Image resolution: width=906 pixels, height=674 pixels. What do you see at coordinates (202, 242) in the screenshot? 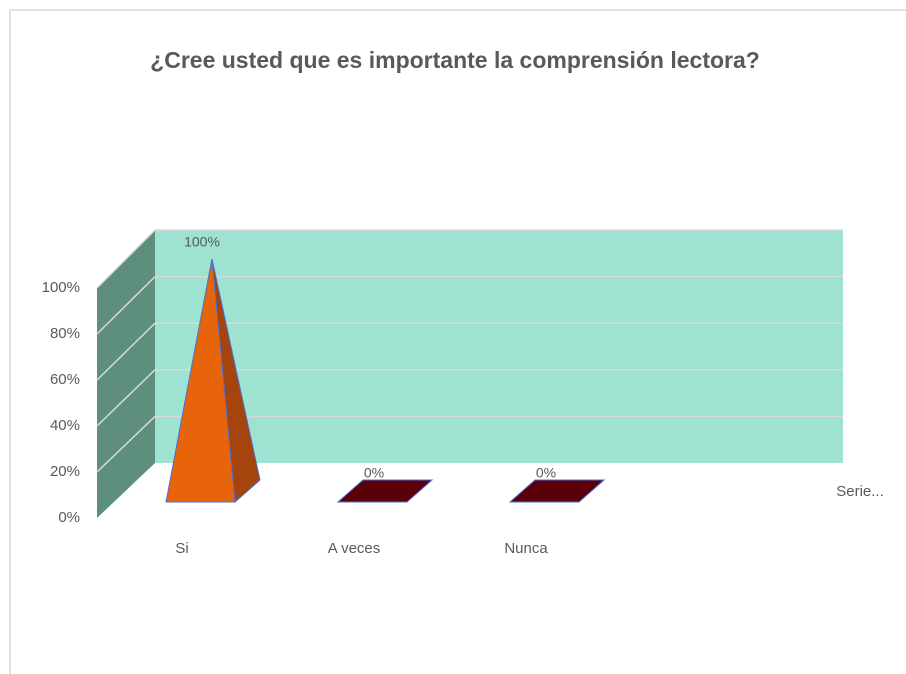
I see `data-label: 100%` at bounding box center [202, 242].